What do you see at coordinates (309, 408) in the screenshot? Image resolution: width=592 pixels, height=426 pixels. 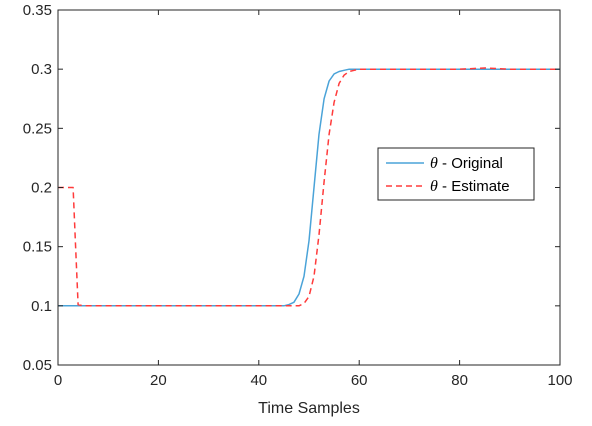 I see `x-axis-label: Time Samples` at bounding box center [309, 408].